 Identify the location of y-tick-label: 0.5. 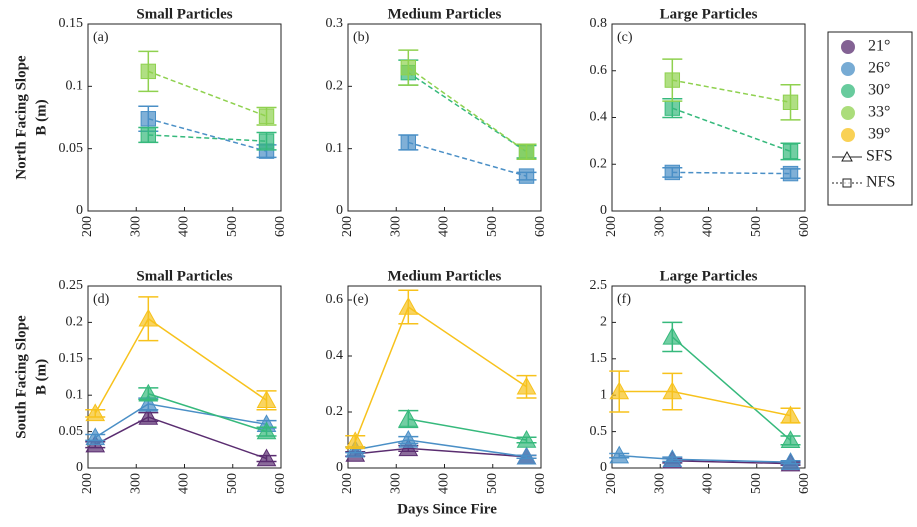
(599, 431).